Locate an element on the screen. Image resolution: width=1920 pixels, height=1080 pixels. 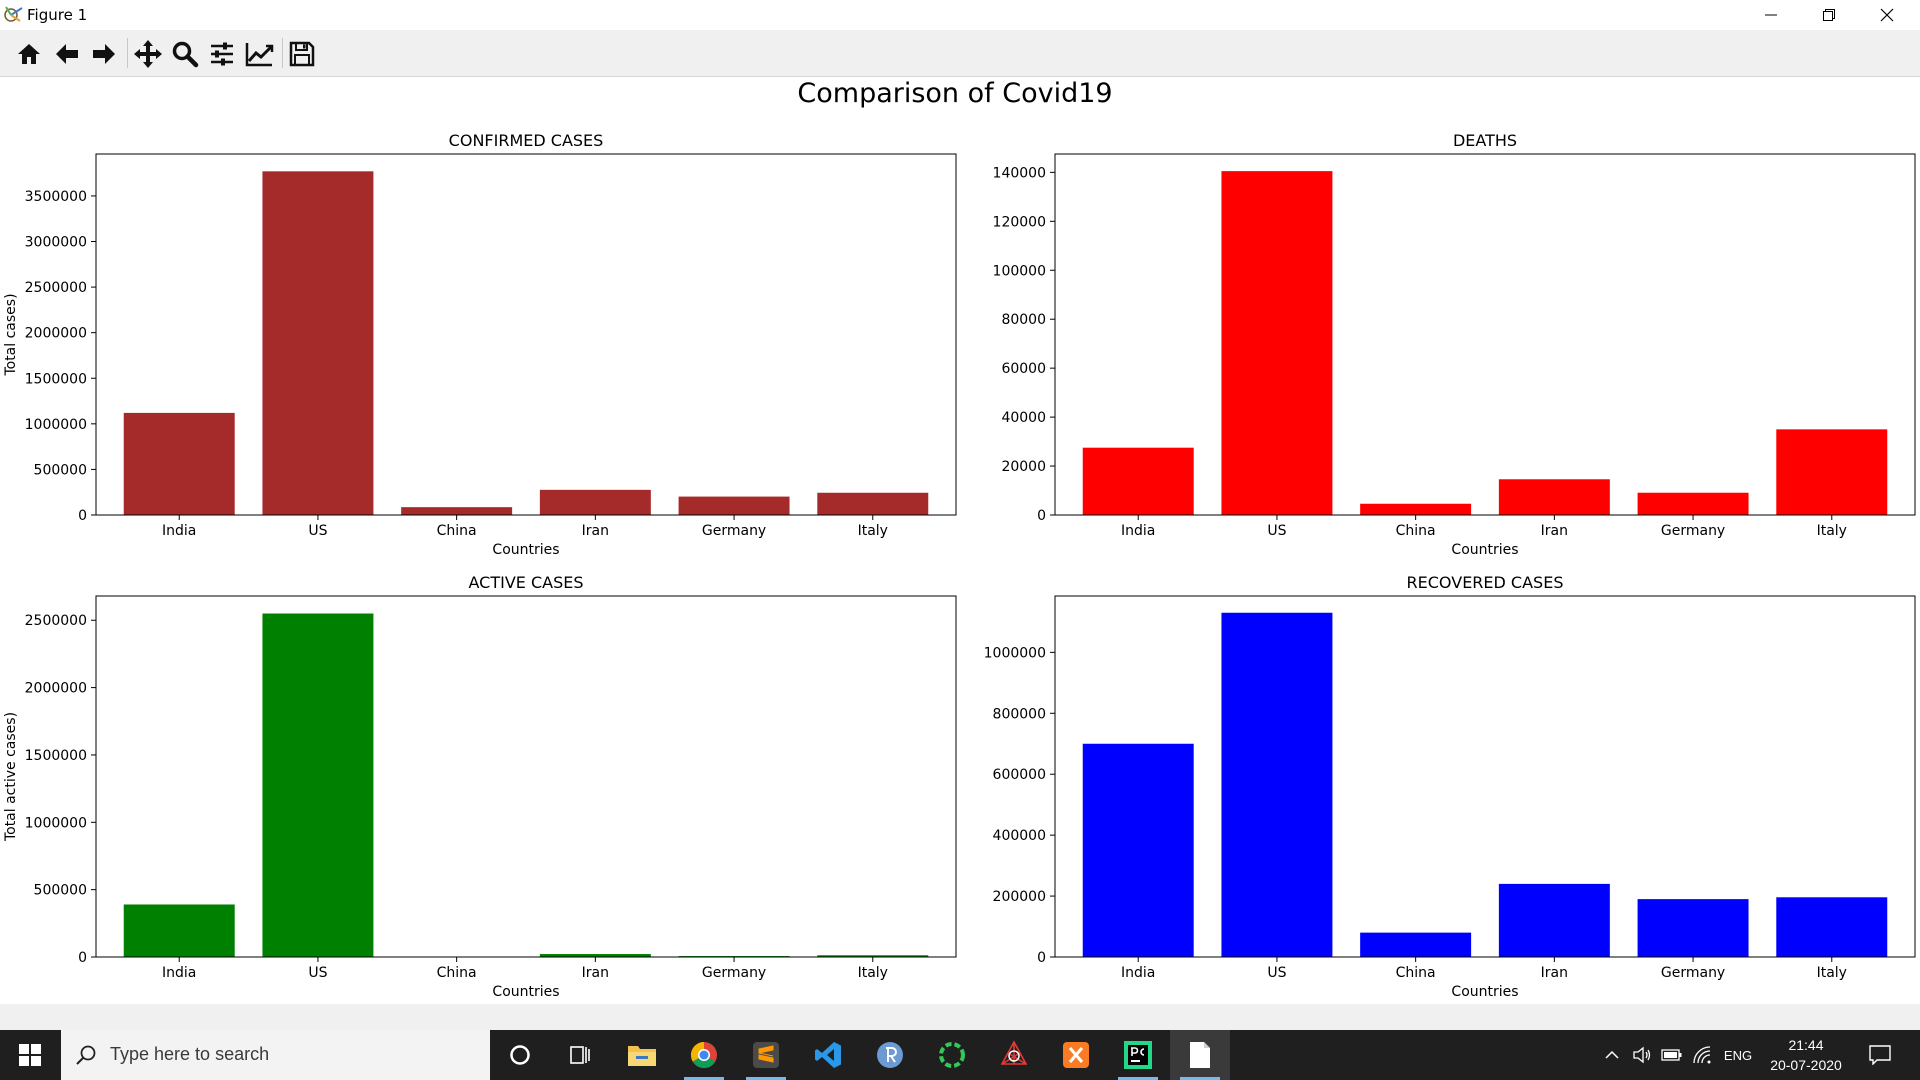
taskbar-sublime is located at coordinates (766, 1055).